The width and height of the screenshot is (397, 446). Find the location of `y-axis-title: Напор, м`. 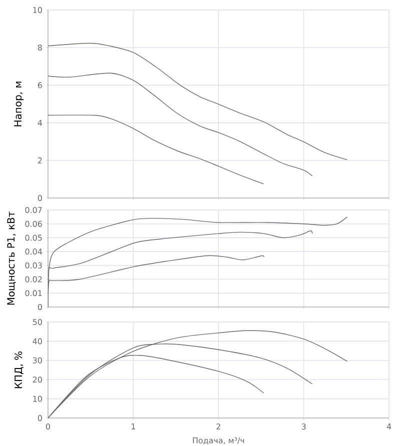

y-axis-title: Напор, м is located at coordinates (19, 104).